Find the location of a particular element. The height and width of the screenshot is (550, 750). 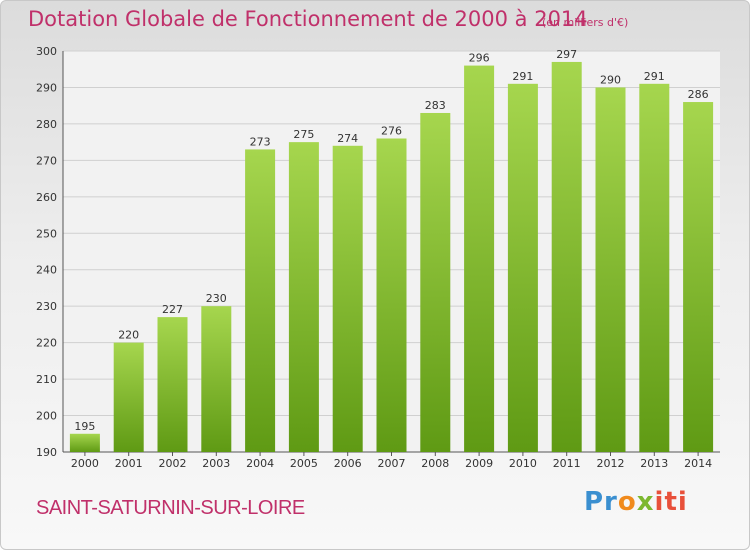

x-tick-label: 2011 is located at coordinates (567, 463).